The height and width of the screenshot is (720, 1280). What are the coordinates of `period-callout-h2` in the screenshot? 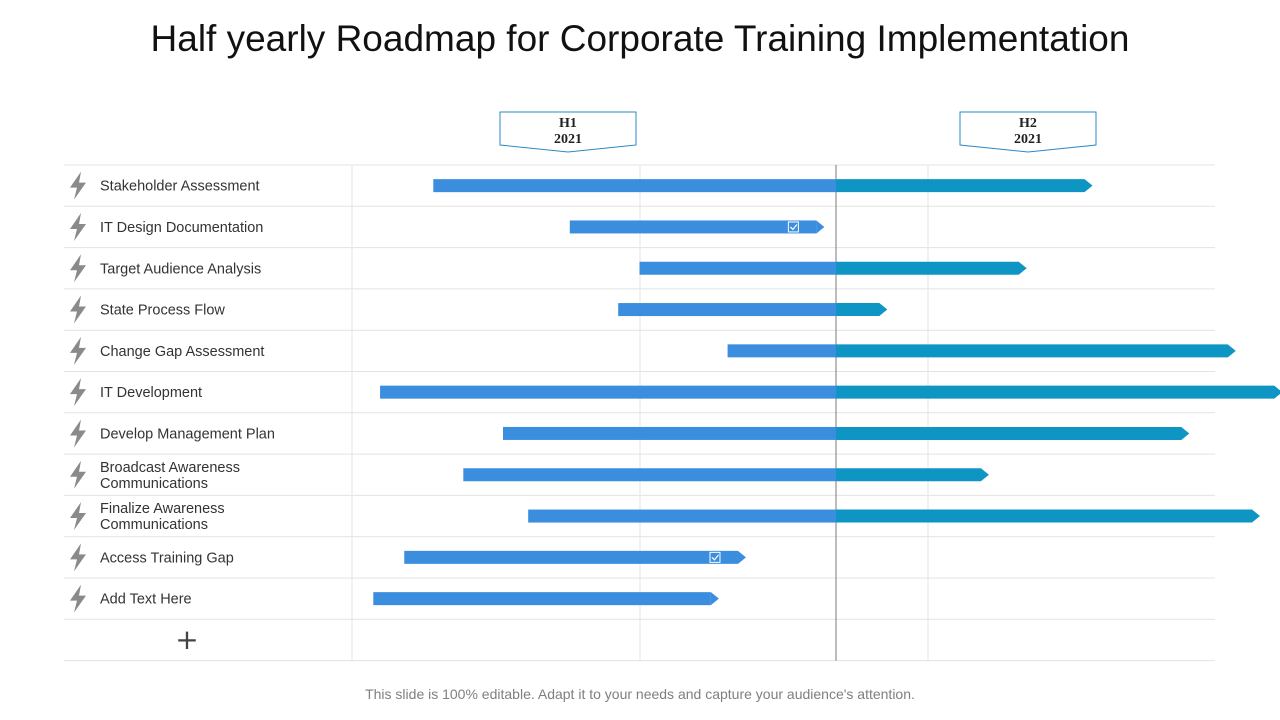 It's located at (1028, 132).